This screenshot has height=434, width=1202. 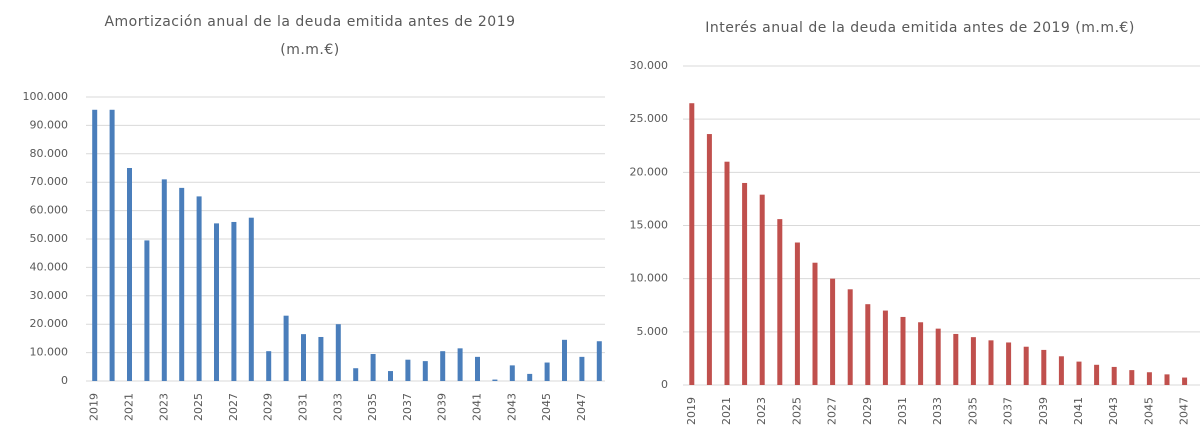 I want to click on y-tick-label: 50.000, so click(x=49, y=238).